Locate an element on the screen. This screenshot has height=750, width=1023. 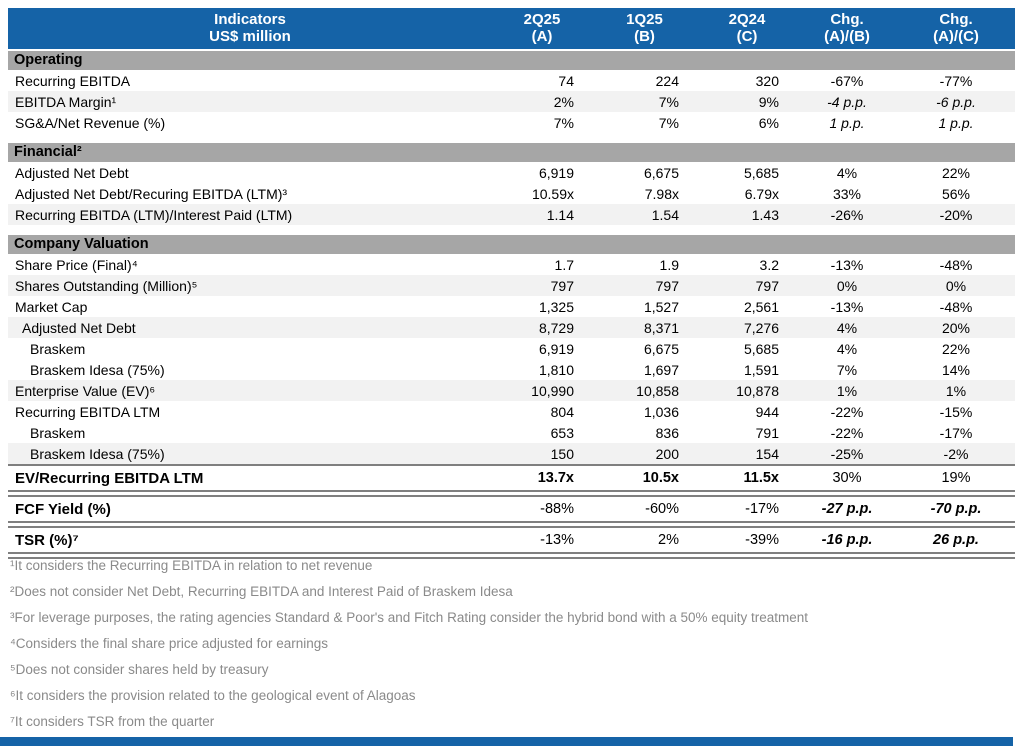
cell-1q25: 1,036 is located at coordinates (661, 411).